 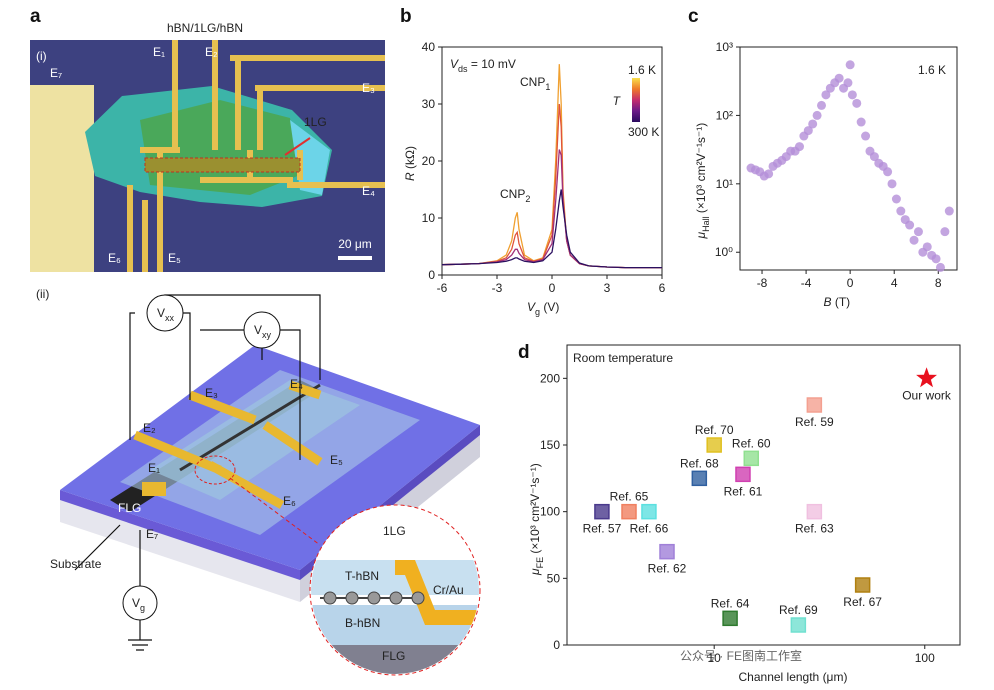 I want to click on meter-label-sub: xx, so click(x=170, y=318).